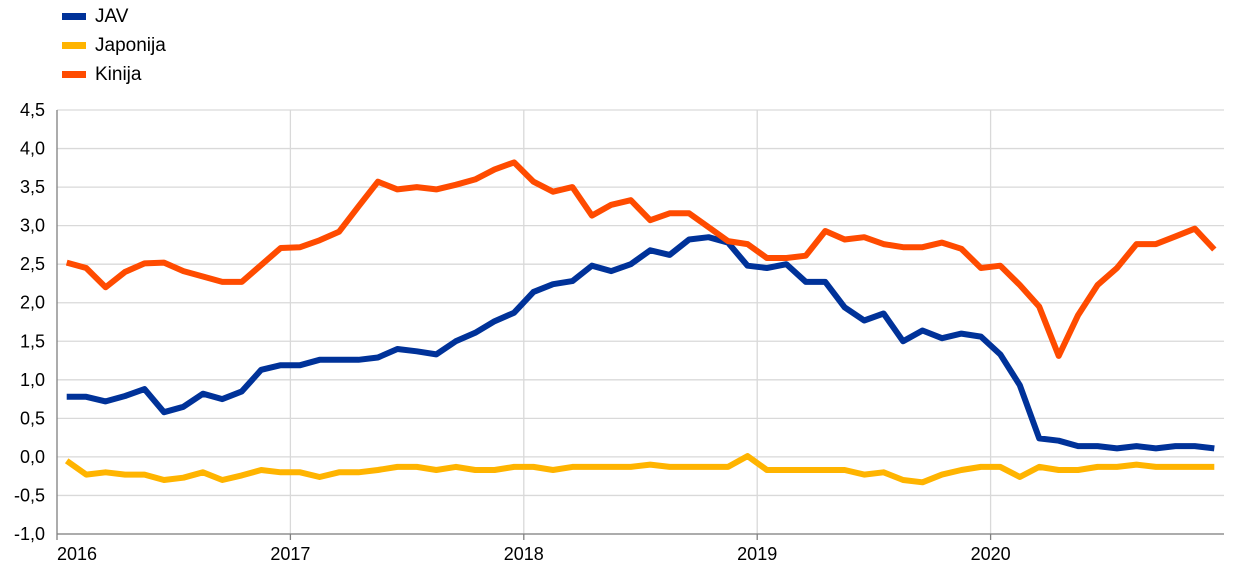 This screenshot has width=1240, height=580. I want to click on legend-swatch-kinija, so click(74, 74).